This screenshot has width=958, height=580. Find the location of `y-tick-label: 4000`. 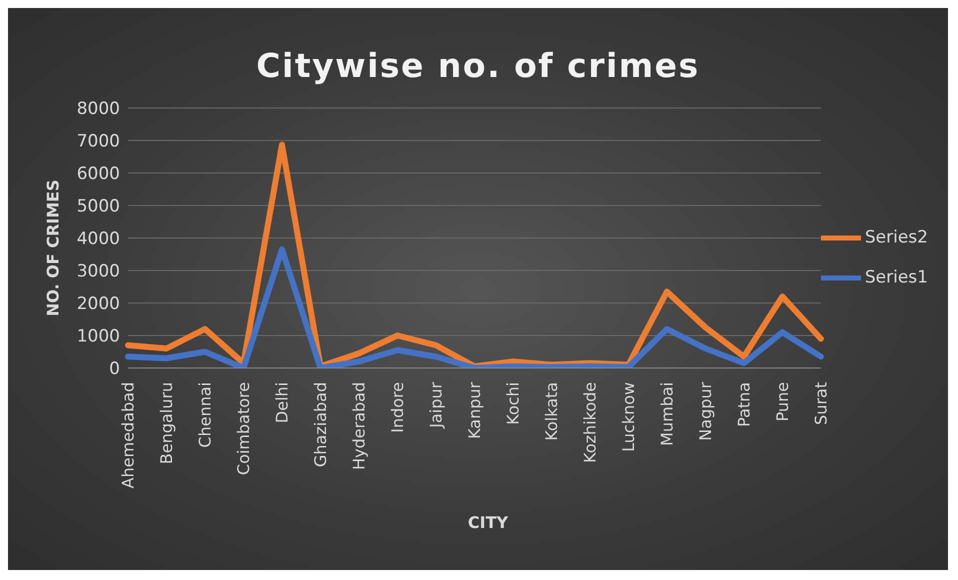

y-tick-label: 4000 is located at coordinates (98, 239).